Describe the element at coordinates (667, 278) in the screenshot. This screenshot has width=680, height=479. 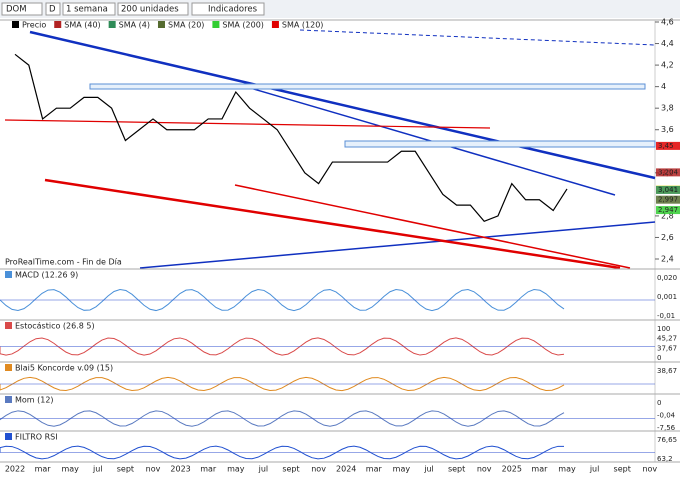
I see `panel-value: 0,020` at that location.